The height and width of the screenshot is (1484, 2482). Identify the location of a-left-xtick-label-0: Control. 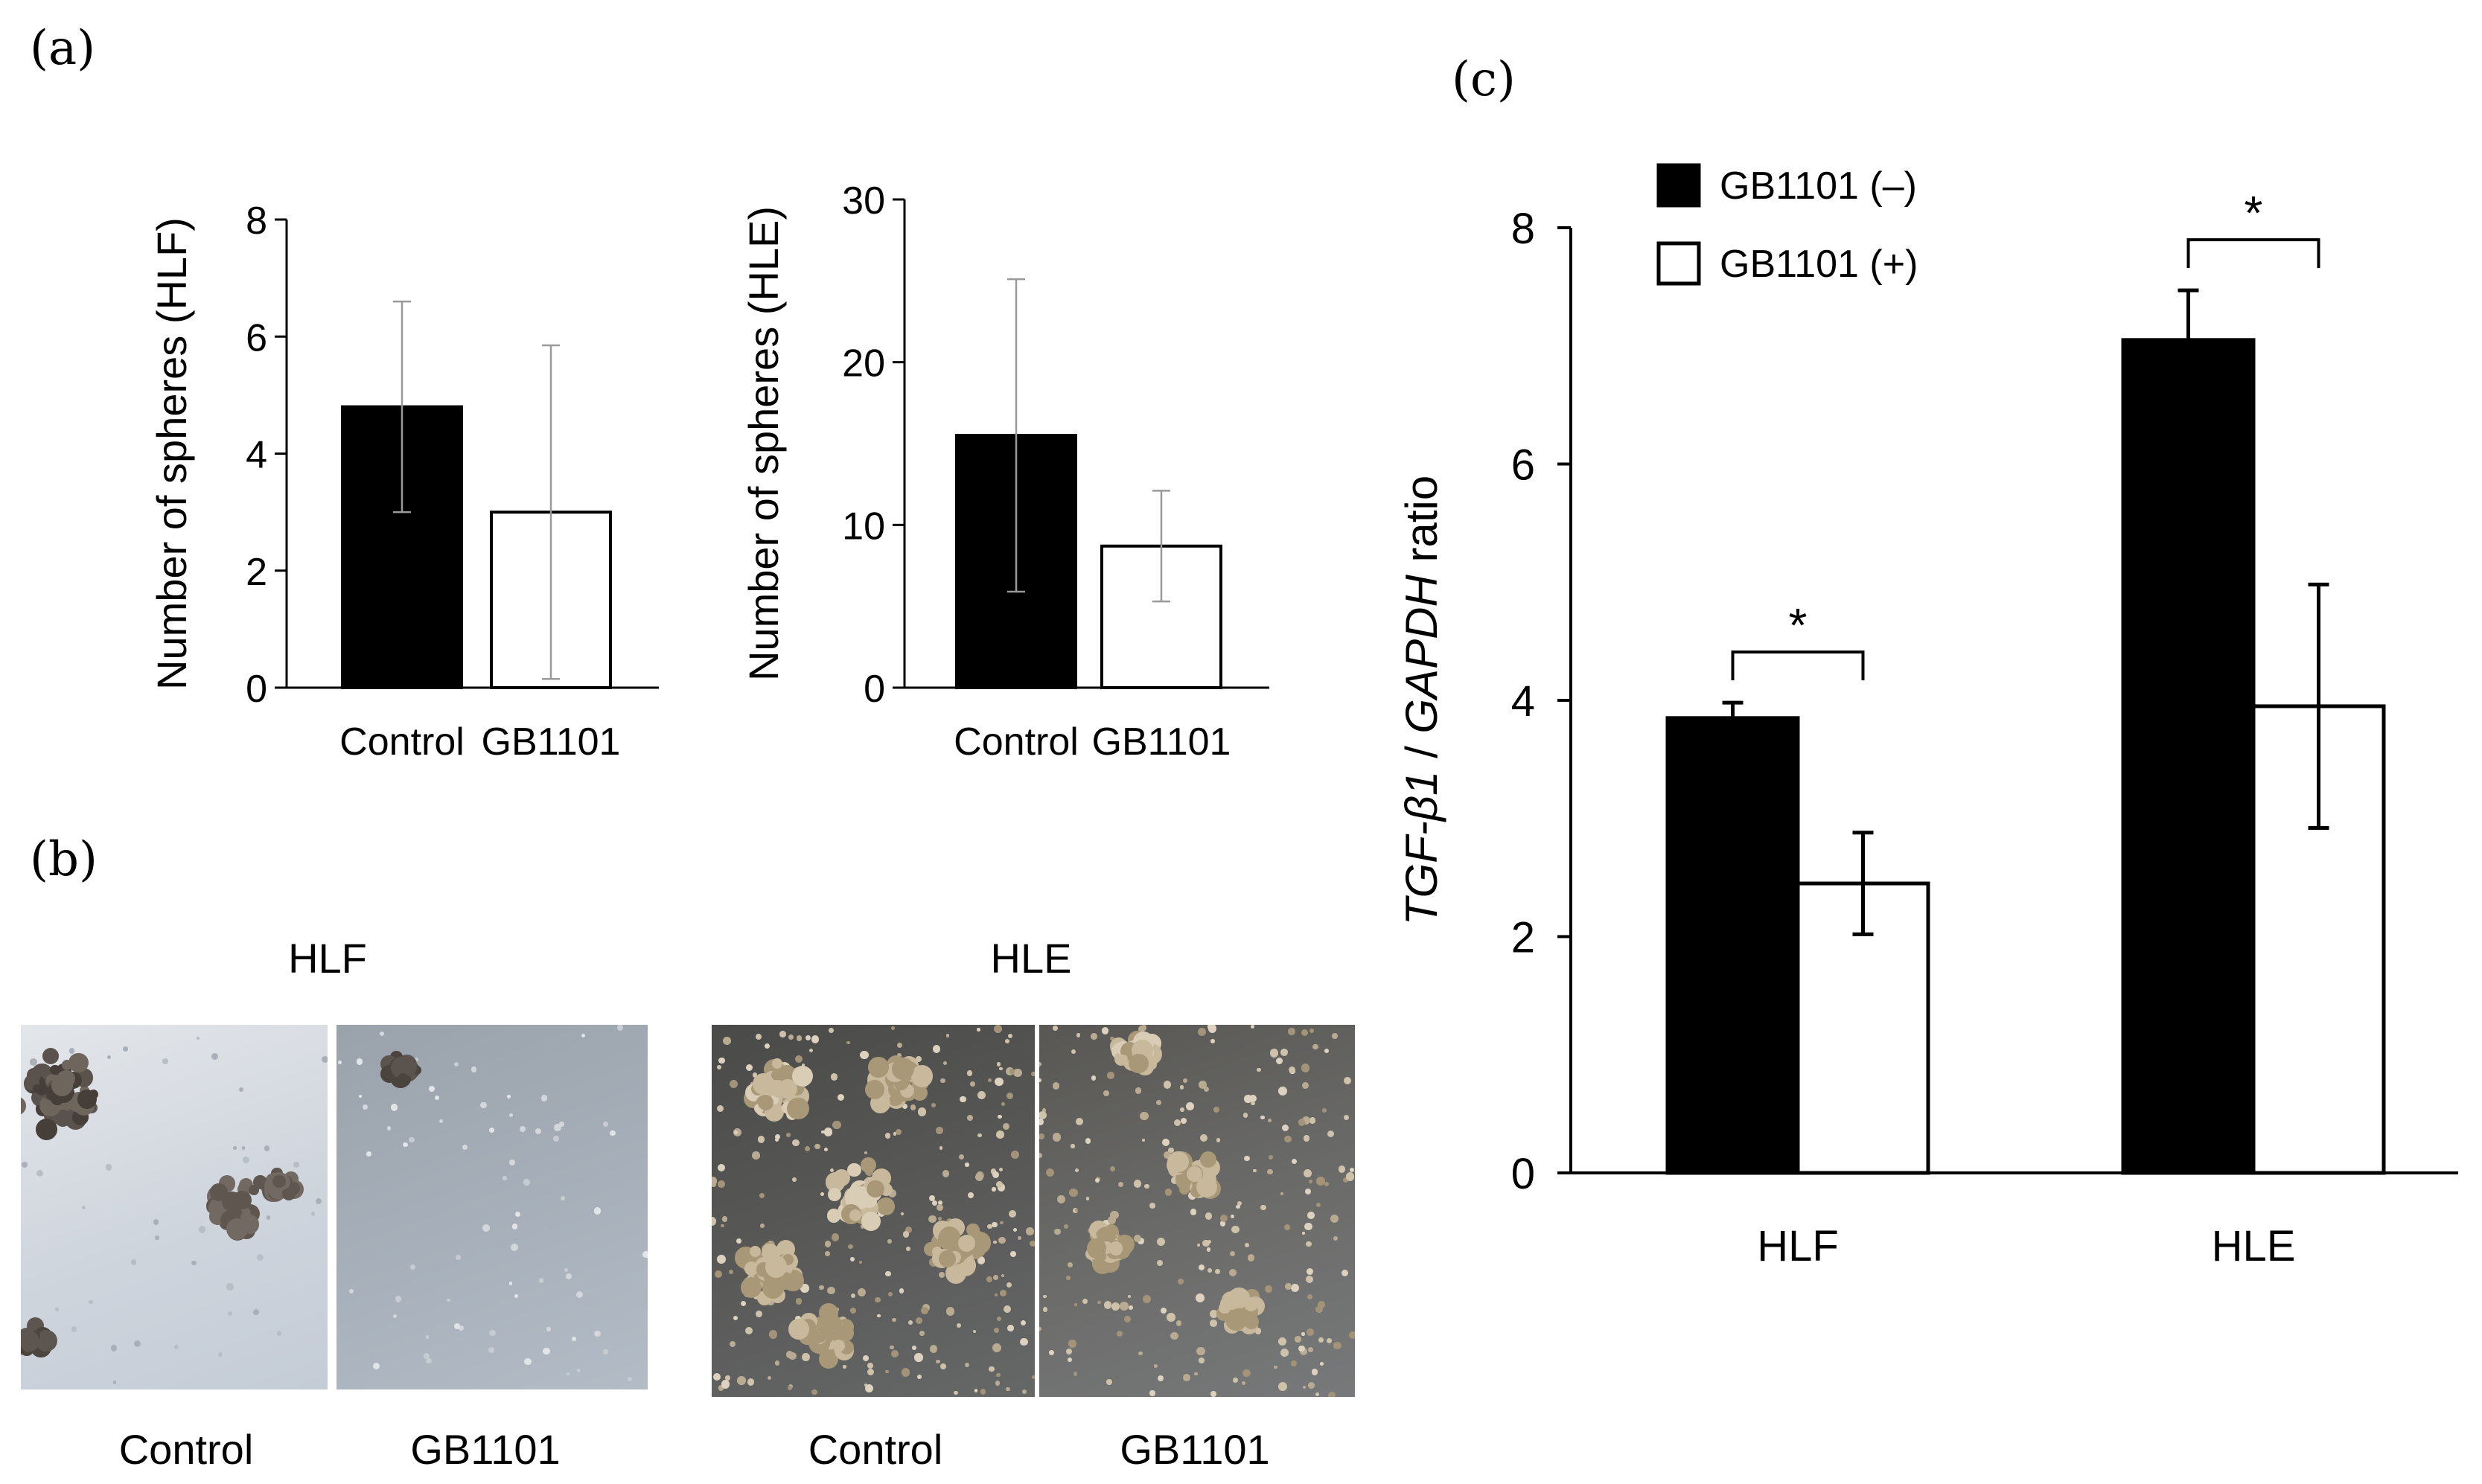
(402, 742).